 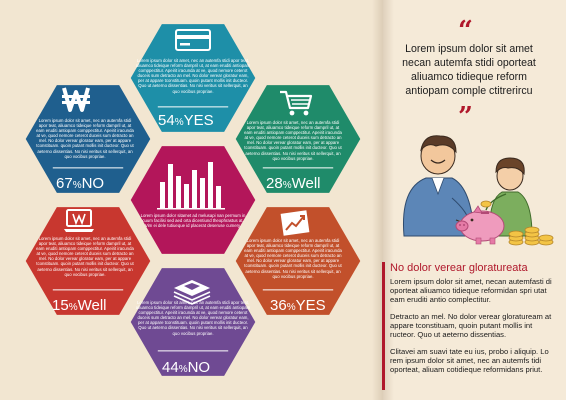 I want to click on credit-card-icon, so click(x=193, y=40).